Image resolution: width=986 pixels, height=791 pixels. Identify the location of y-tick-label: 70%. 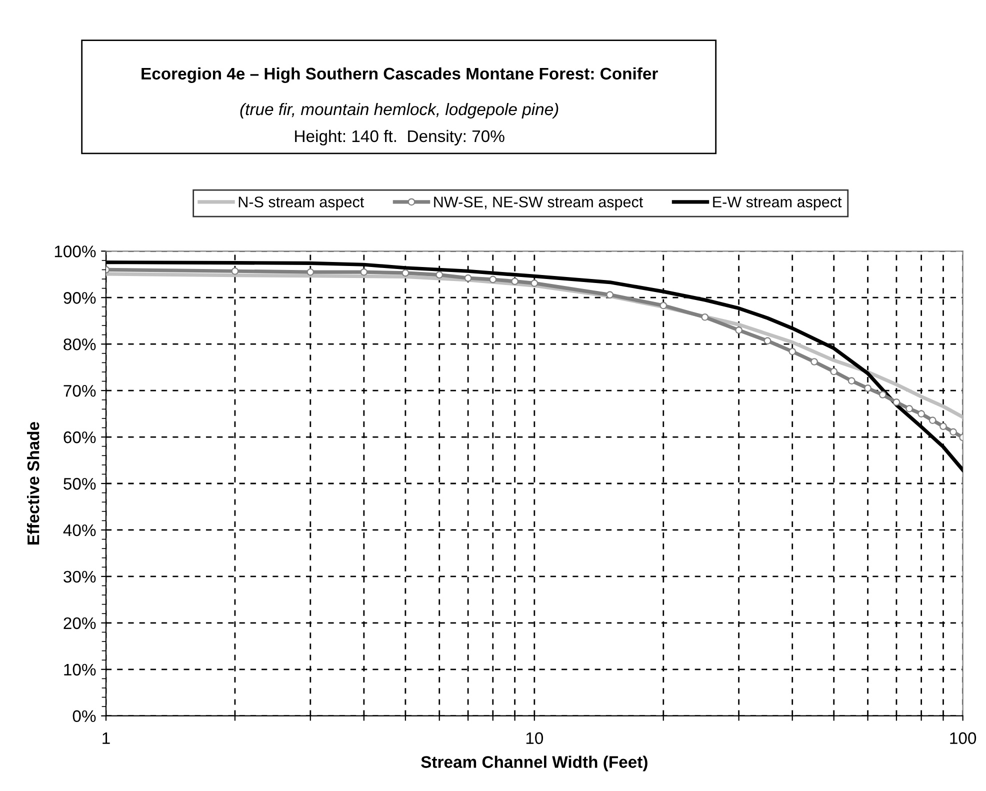
(80, 390).